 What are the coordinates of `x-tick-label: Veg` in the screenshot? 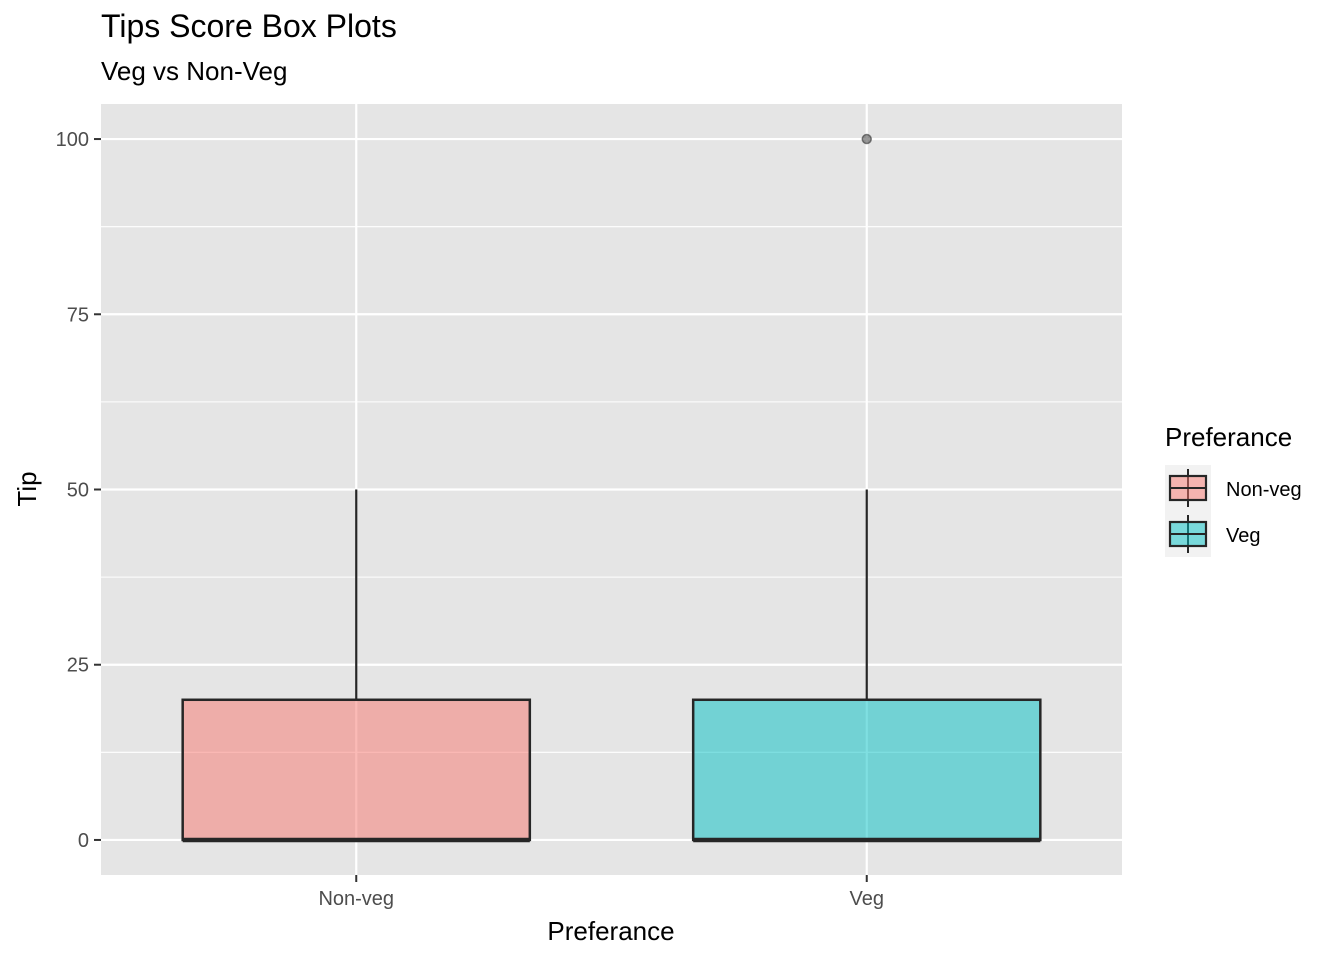 It's located at (867, 899).